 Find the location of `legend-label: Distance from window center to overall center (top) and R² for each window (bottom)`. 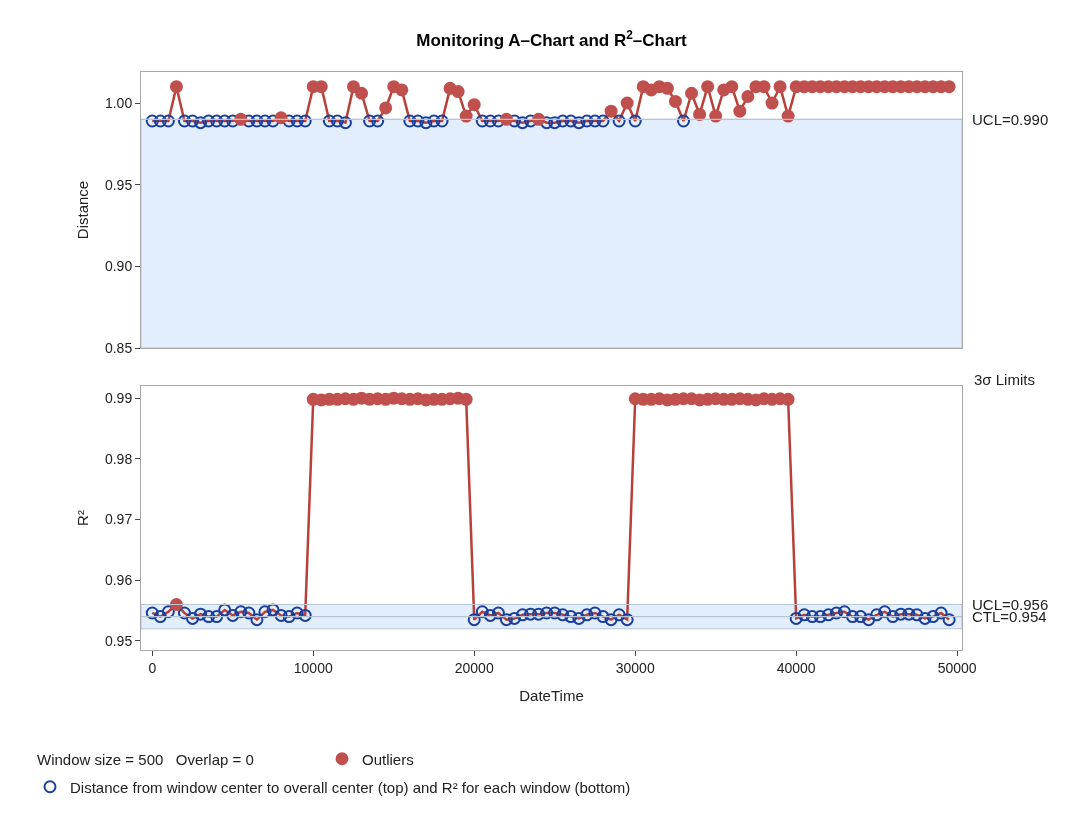

legend-label: Distance from window center to overall center (top) and R² for each window (bottom) is located at coordinates (350, 787).